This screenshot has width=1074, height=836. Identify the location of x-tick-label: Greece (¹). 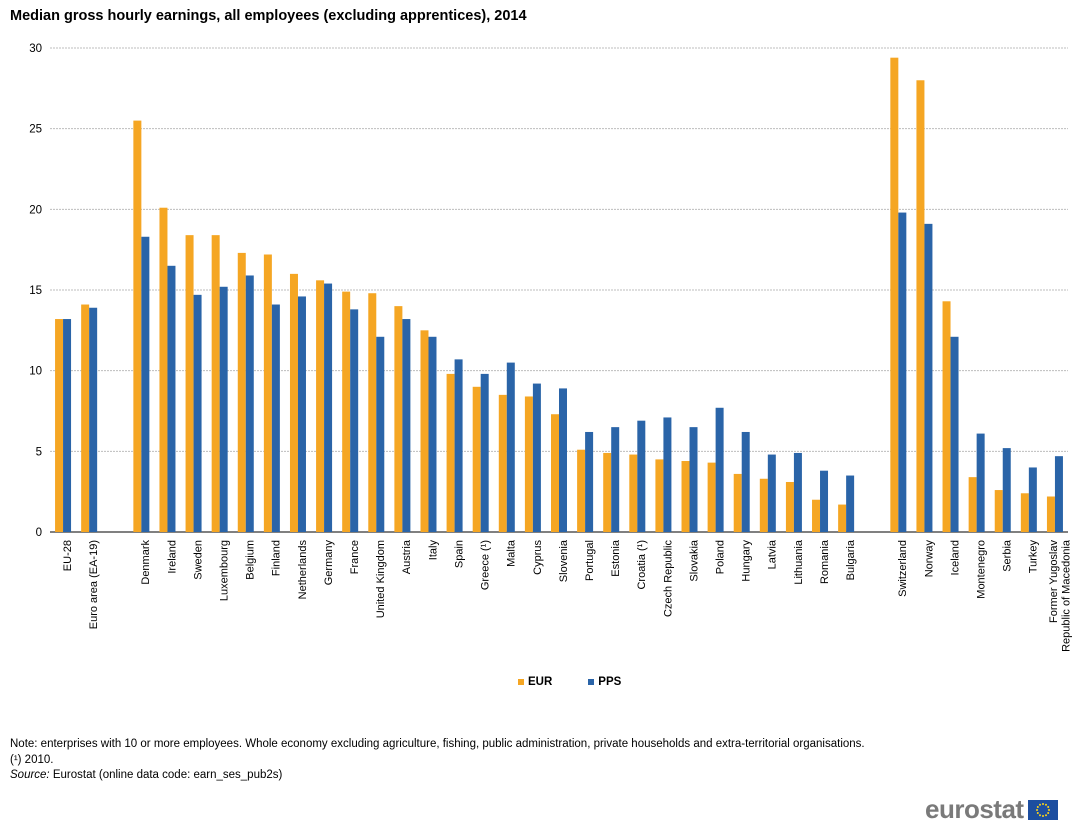
(486, 565).